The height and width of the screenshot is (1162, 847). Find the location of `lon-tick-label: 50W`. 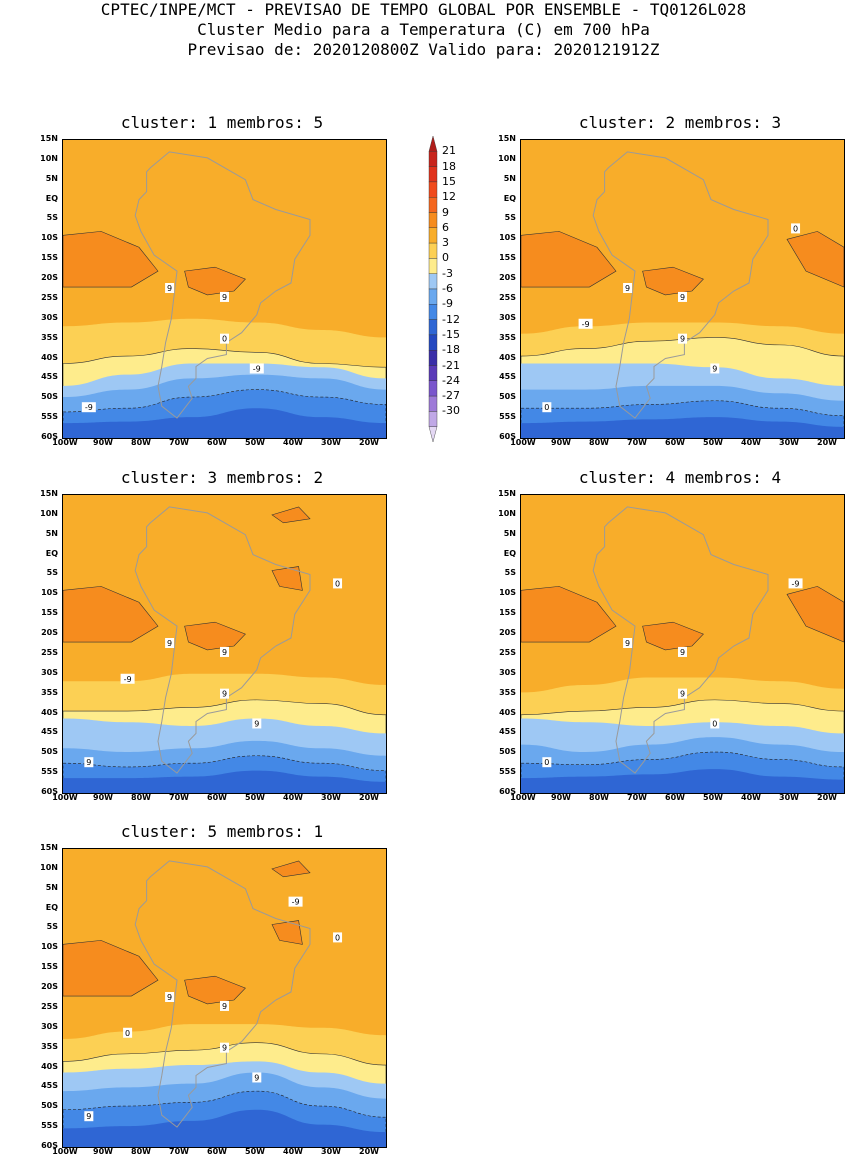

lon-tick-label: 50W is located at coordinates (255, 1151).